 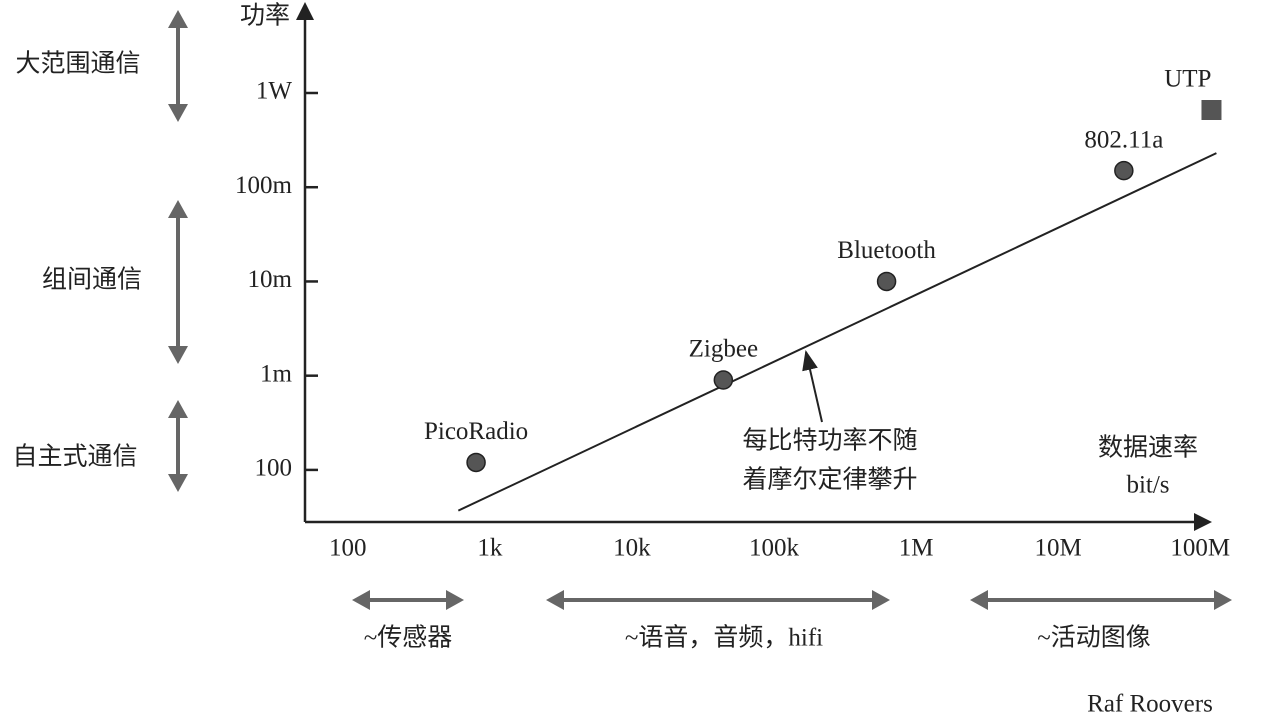 I want to click on annotation-arrow, so click(x=812, y=386).